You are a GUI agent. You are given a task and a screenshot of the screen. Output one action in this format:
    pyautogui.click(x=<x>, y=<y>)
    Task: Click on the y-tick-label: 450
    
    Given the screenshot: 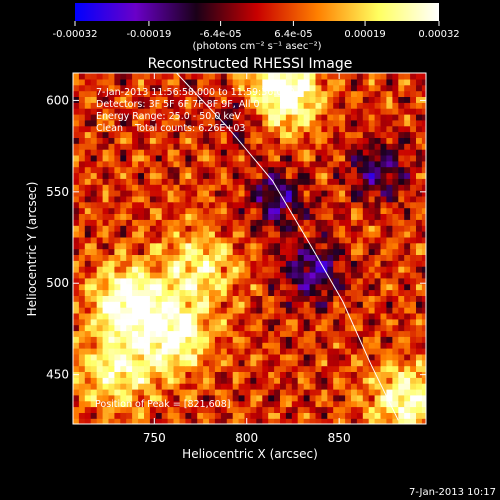 What is the action you would take?
    pyautogui.click(x=57, y=375)
    